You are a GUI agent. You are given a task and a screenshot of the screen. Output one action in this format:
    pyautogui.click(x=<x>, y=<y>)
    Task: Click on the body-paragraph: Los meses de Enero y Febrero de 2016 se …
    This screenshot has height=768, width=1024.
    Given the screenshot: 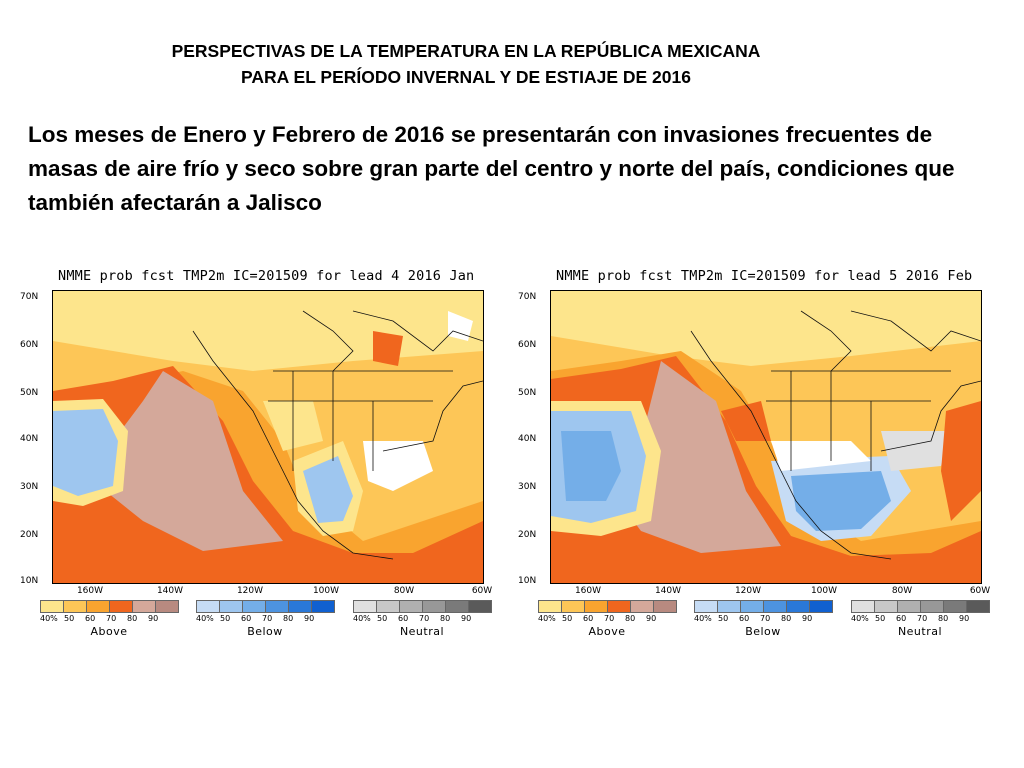 What is the action you would take?
    pyautogui.click(x=491, y=168)
    